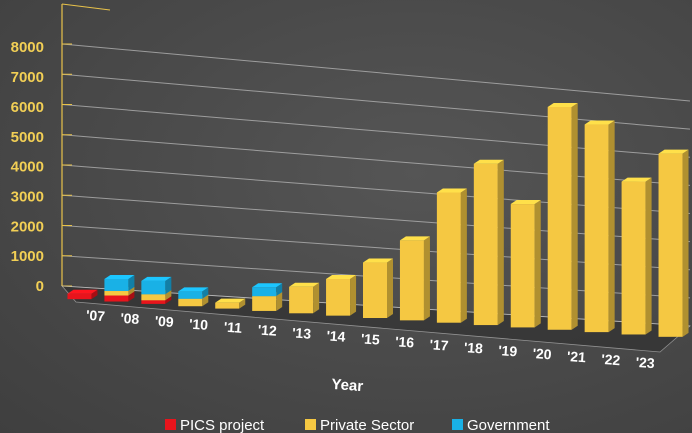  Describe the element at coordinates (27, 196) in the screenshot. I see `y-tick-label: 3000` at that location.